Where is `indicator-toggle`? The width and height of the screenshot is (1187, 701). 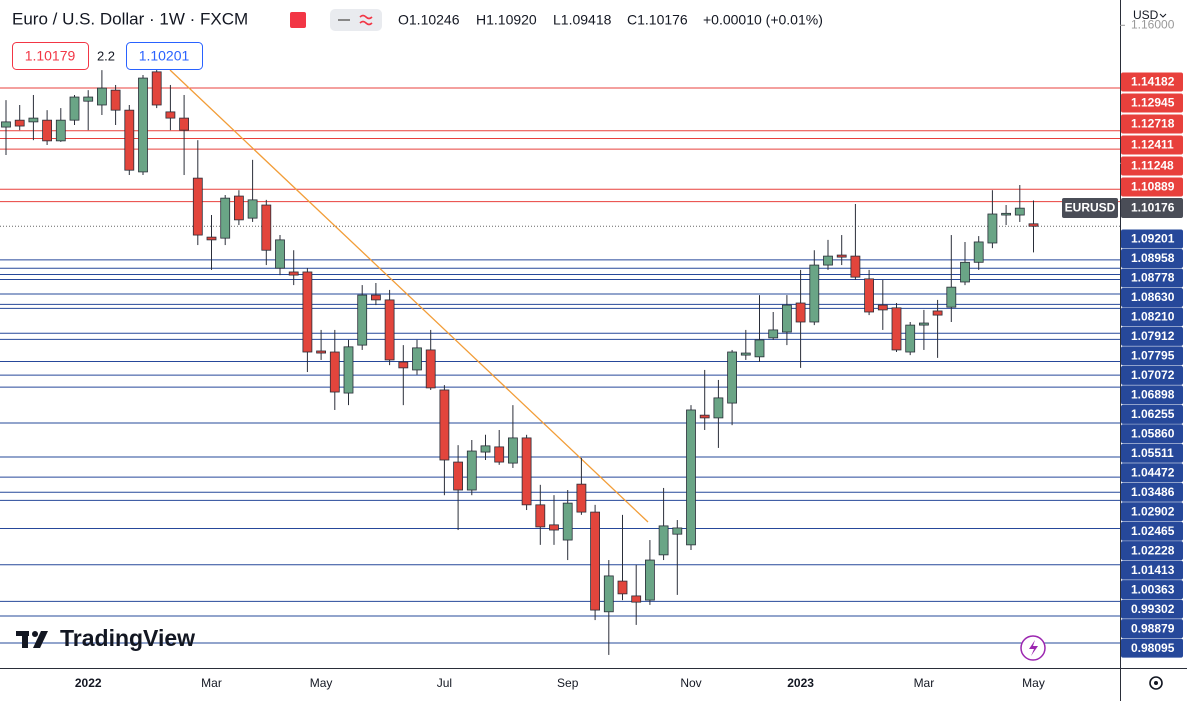 indicator-toggle is located at coordinates (356, 20).